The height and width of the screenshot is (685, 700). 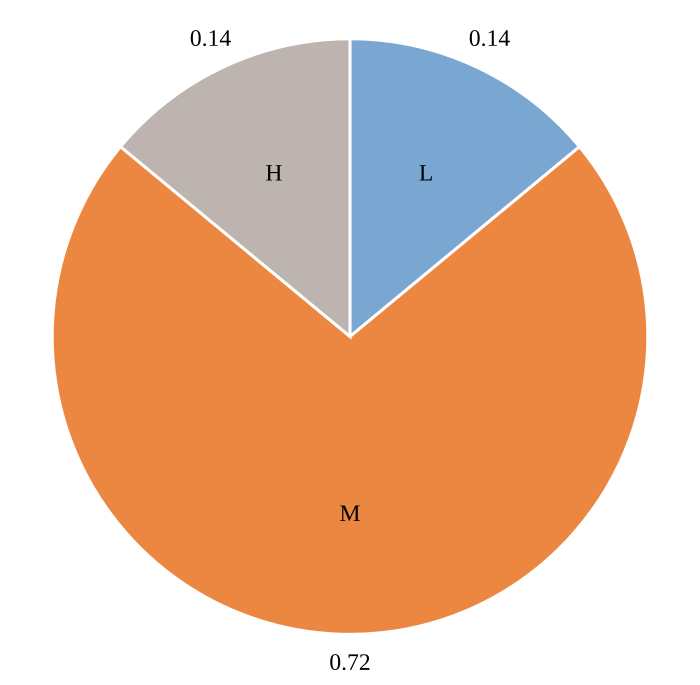 What do you see at coordinates (350, 662) in the screenshot?
I see `data-label: 0.72` at bounding box center [350, 662].